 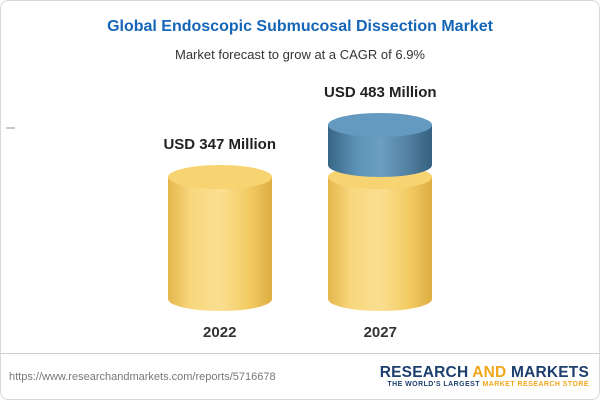 I want to click on logo-markets: MARKETS, so click(x=547, y=372).